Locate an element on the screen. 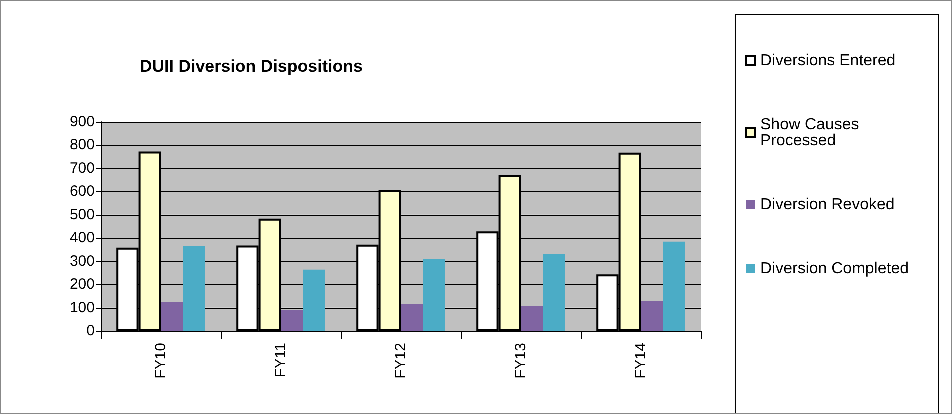 This screenshot has height=414, width=952. chart-title: DUII Diversion Dispositions is located at coordinates (251, 66).